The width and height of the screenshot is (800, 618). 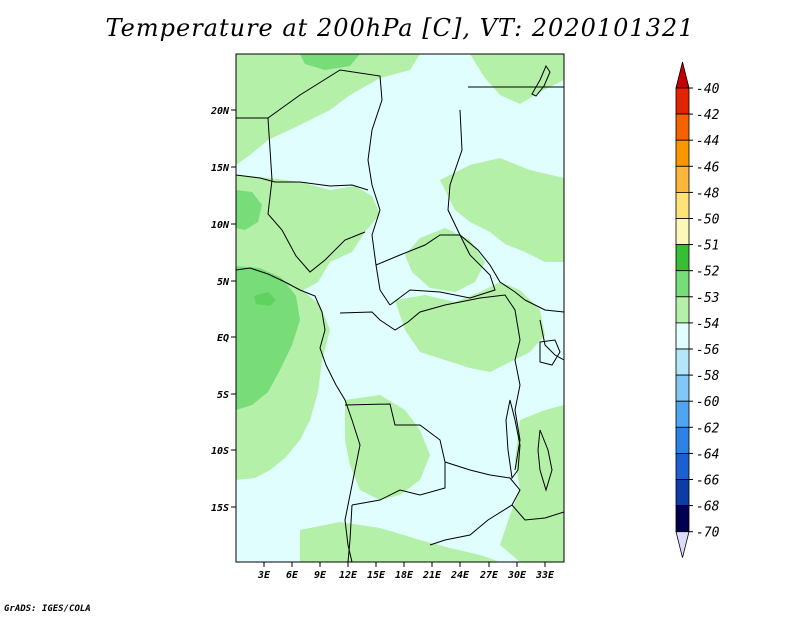 I want to click on border-sahel, so click(x=302, y=182).